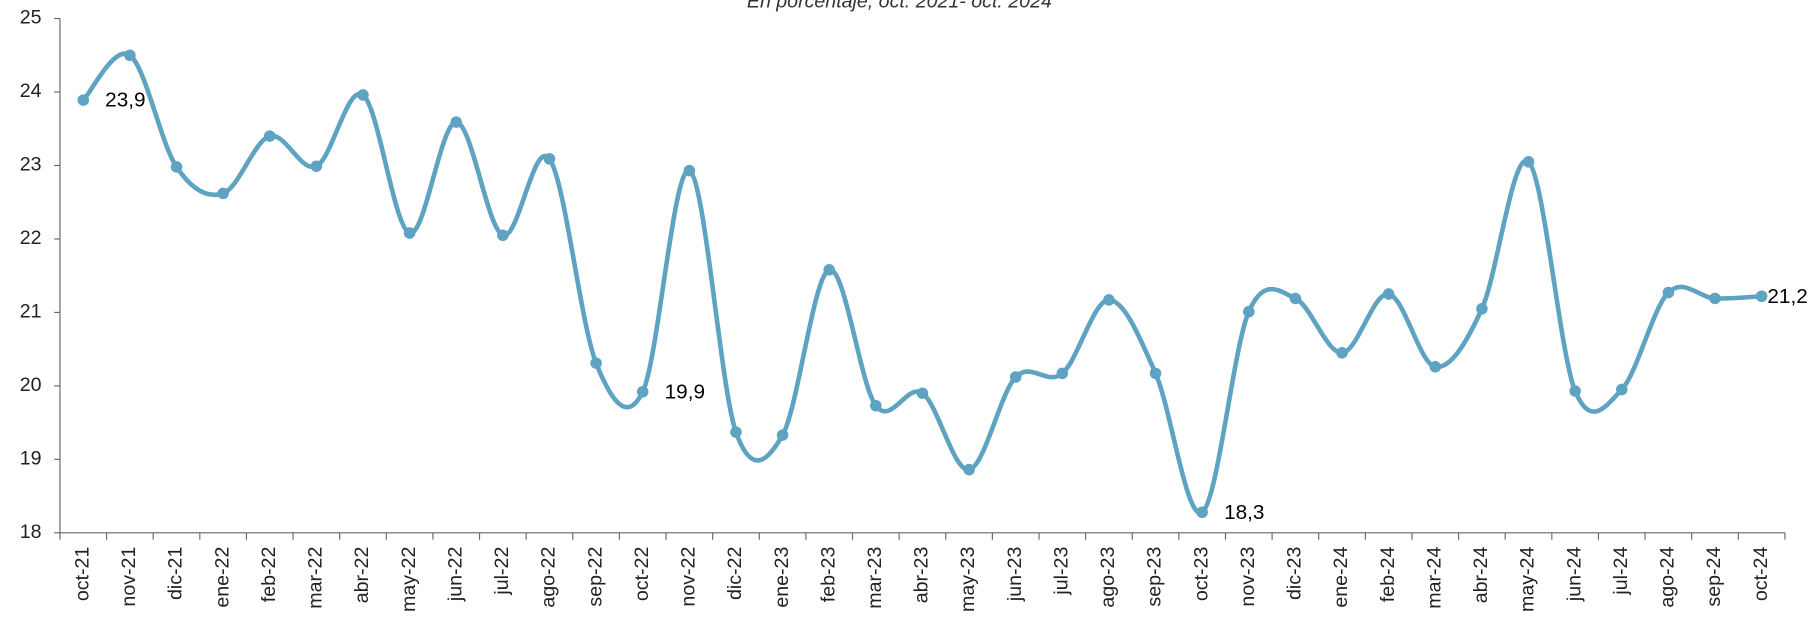  Describe the element at coordinates (31, 312) in the screenshot. I see `y-tick-label: 21` at that location.